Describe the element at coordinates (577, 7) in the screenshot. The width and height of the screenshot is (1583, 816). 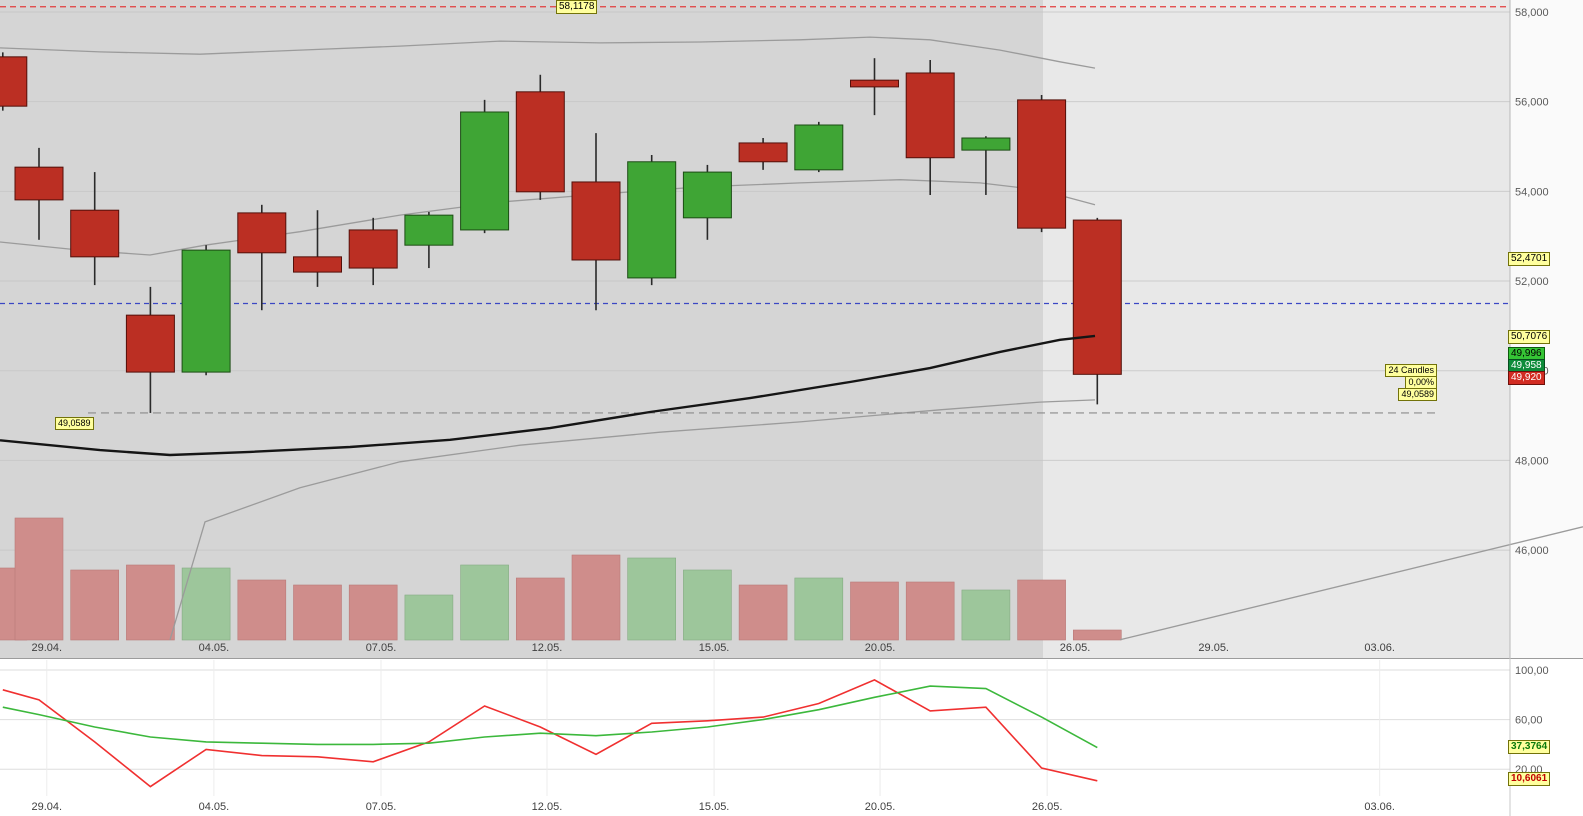
I see `resistance-level-label: 58,1178` at that location.